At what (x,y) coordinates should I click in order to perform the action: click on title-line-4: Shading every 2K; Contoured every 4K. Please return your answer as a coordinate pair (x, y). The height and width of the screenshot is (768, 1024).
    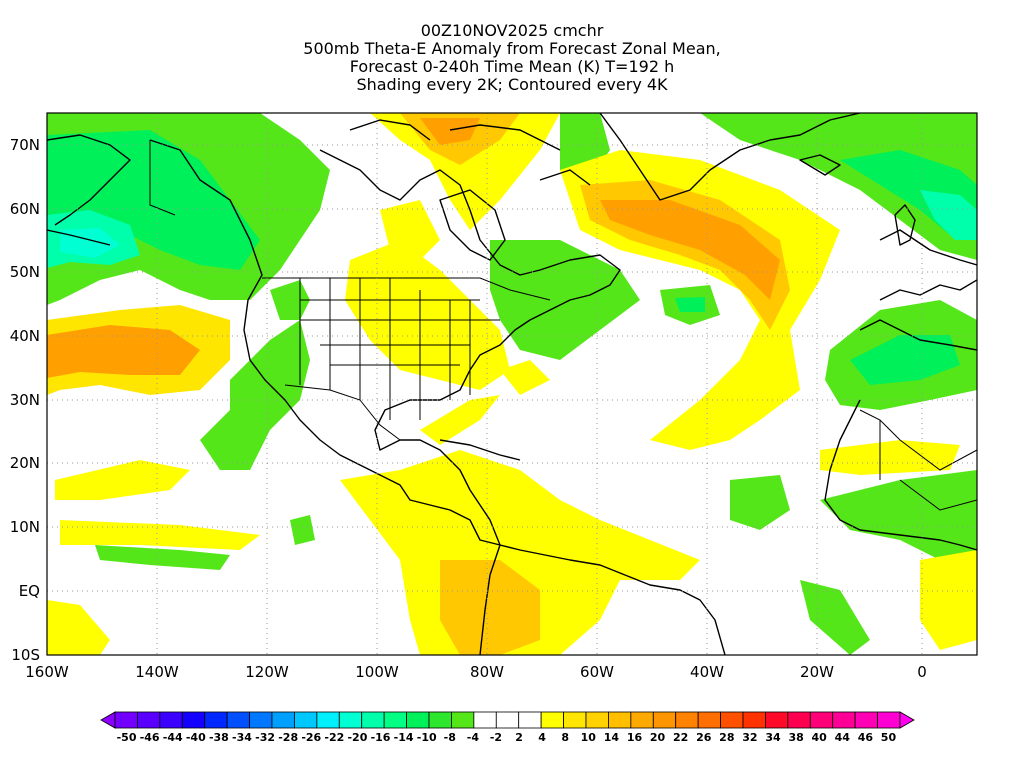
    Looking at the image, I should click on (512, 84).